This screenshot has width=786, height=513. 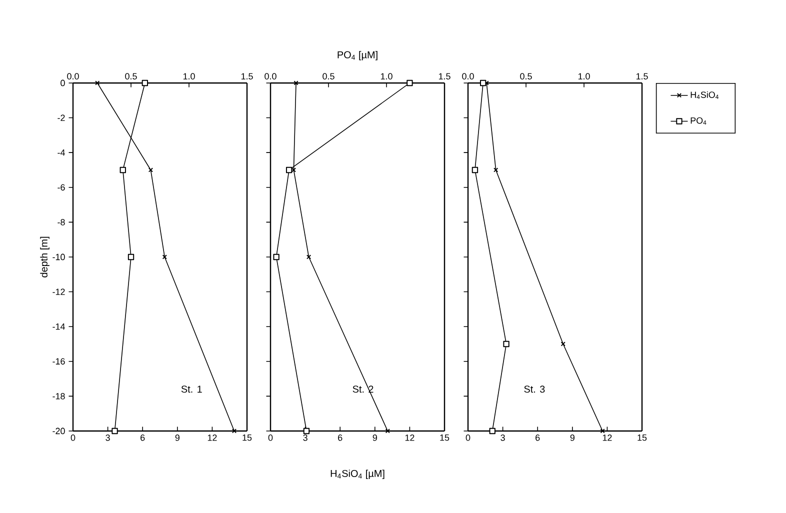 What do you see at coordinates (58, 257) in the screenshot?
I see `y-tick-label: -10` at bounding box center [58, 257].